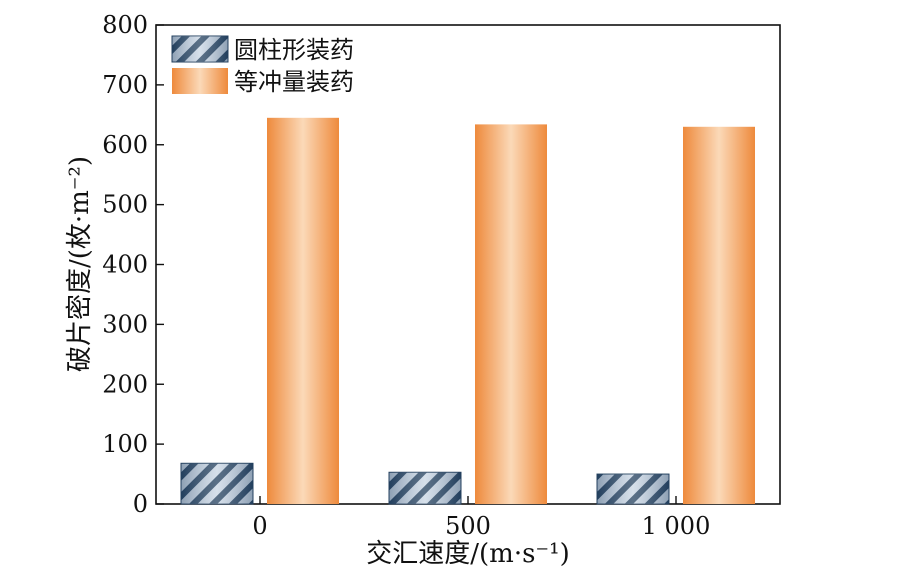  I want to click on legend-swatch-shade, so click(200, 49).